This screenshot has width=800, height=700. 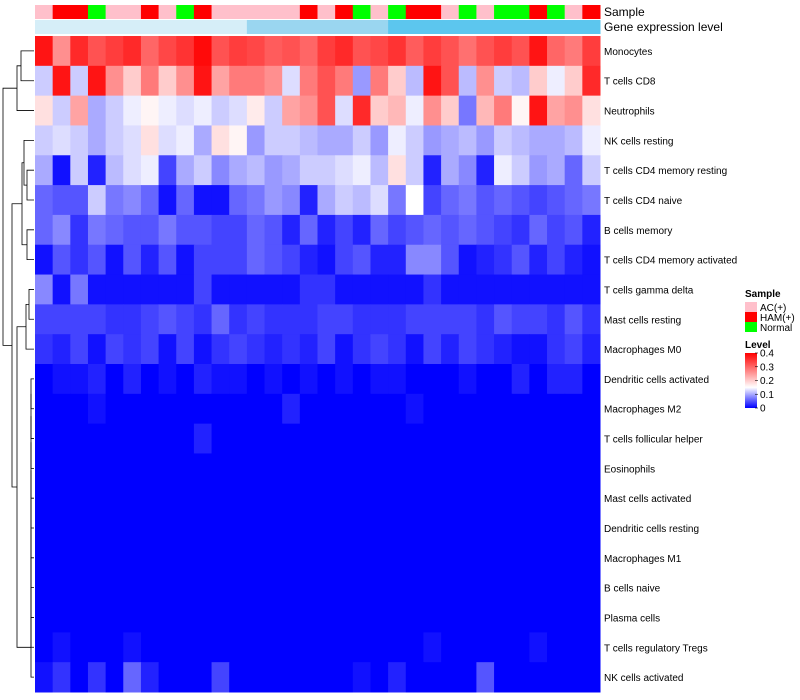 I want to click on sample-annotation-cell, so click(x=414, y=12).